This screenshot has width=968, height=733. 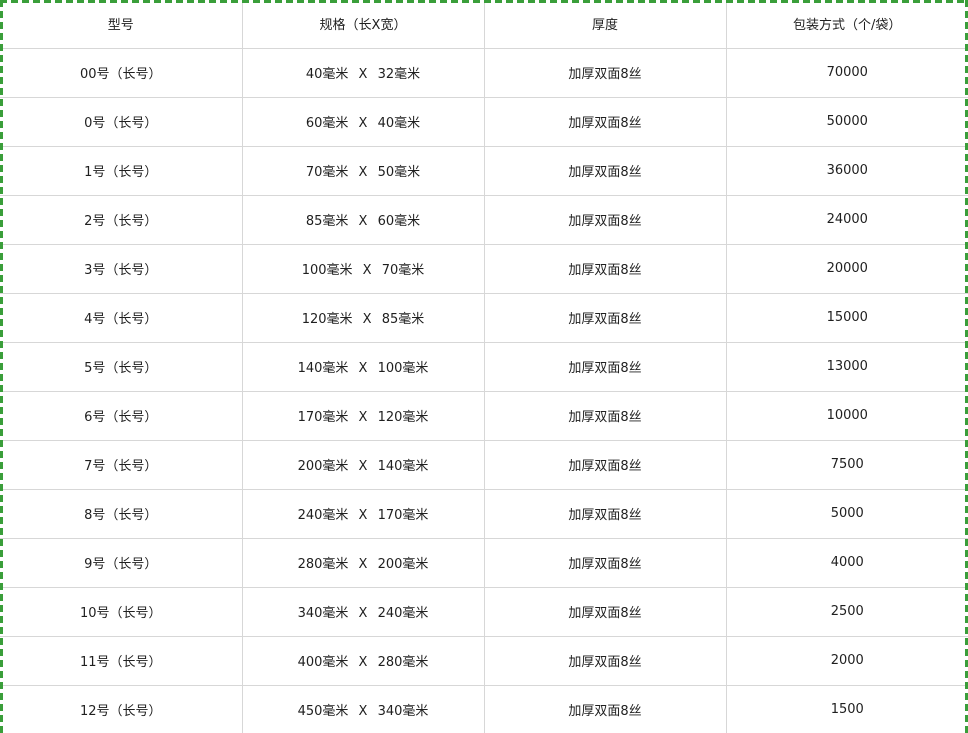 What do you see at coordinates (363, 708) in the screenshot?
I see `cell-spec: 450毫米 X 340毫米` at bounding box center [363, 708].